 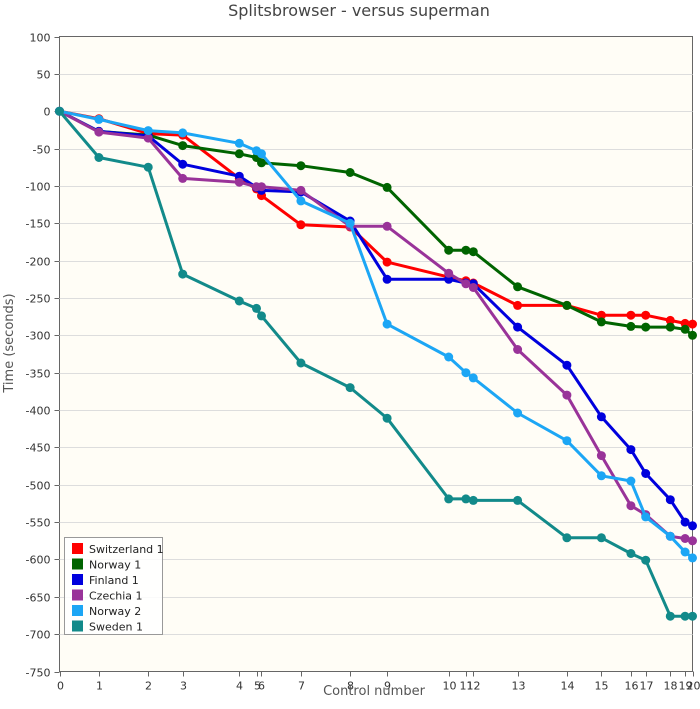 I want to click on legend-entry: Switzerland 1, so click(x=126, y=549).